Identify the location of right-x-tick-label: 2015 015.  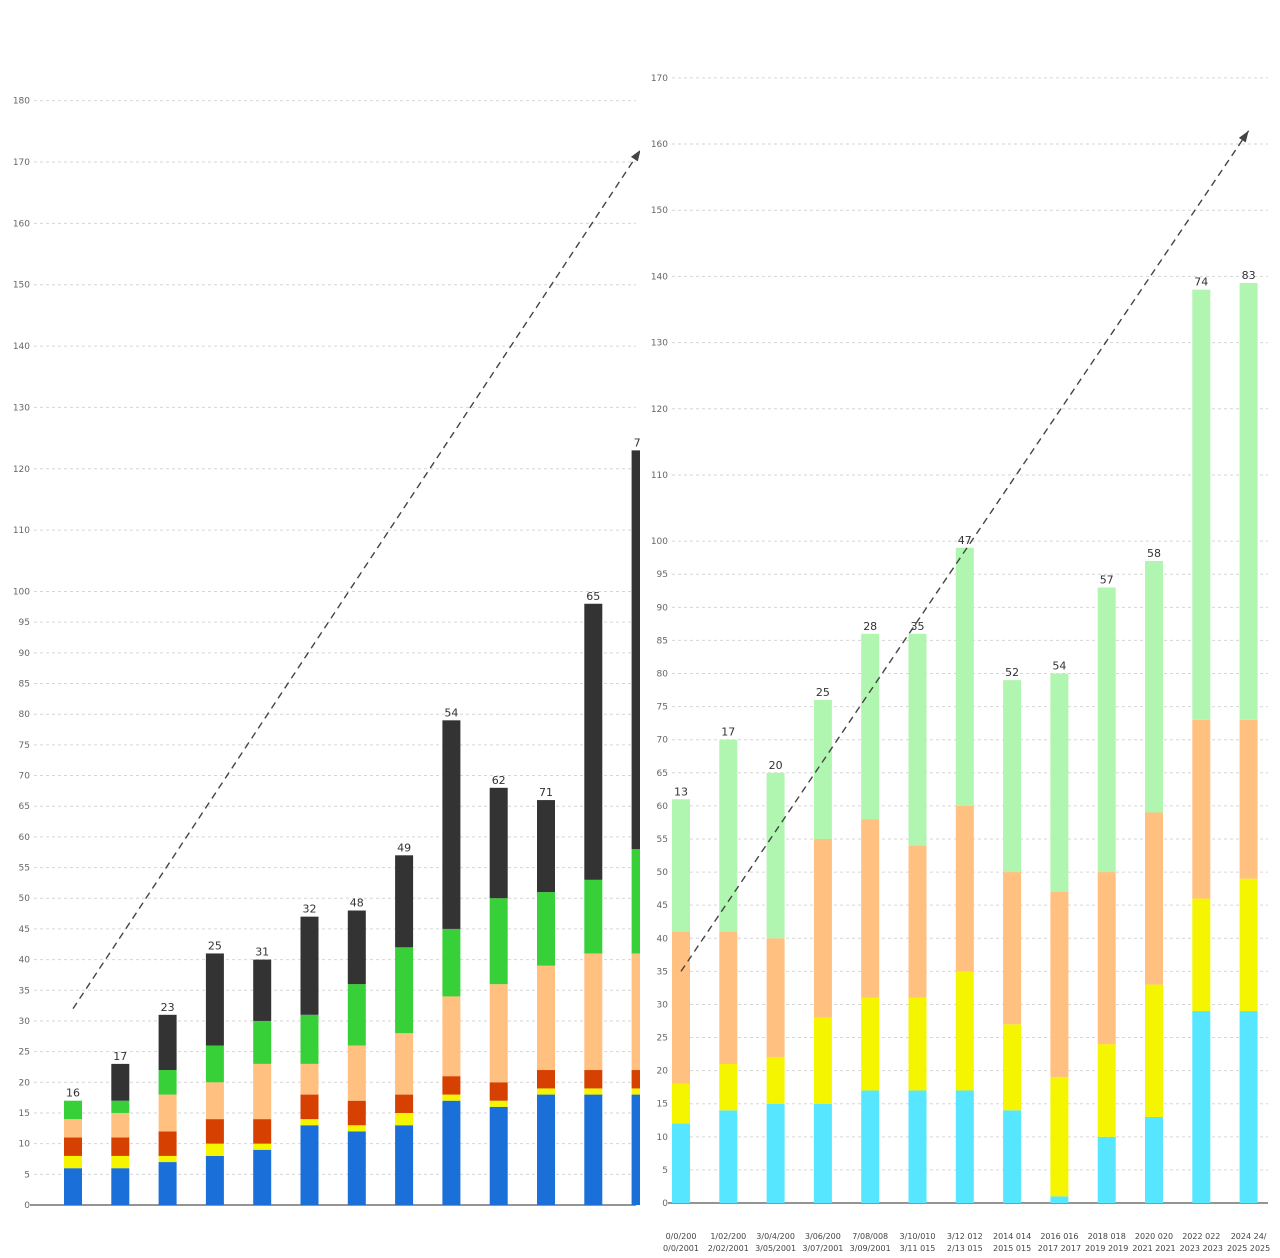
(1012, 1248).